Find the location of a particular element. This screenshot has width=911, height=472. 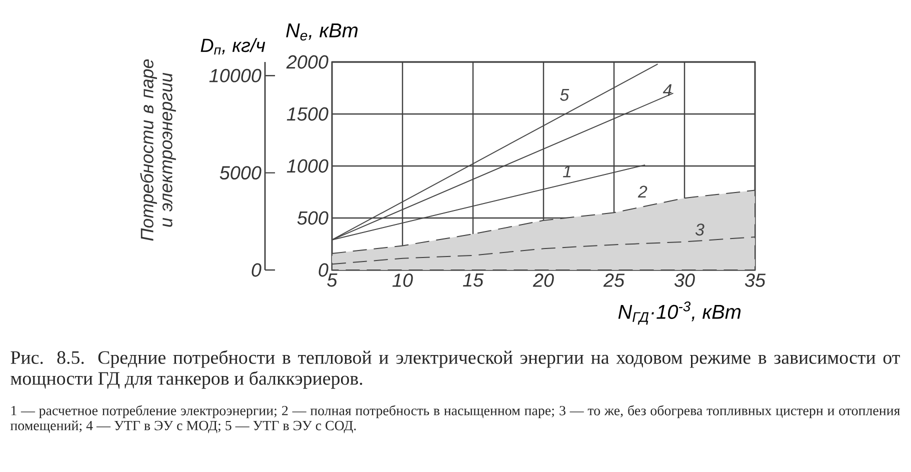

text: 1 — расчетное потребление электроэнергии; 2 — полная потребность в насыщенном паре; 3 — то же, без обогрева топливных цистерн и отопления помещений; 4 — УТГ в ЭУ с МОД; 5 — УТГ в ЭУ с СОД. is located at coordinates (455, 419).